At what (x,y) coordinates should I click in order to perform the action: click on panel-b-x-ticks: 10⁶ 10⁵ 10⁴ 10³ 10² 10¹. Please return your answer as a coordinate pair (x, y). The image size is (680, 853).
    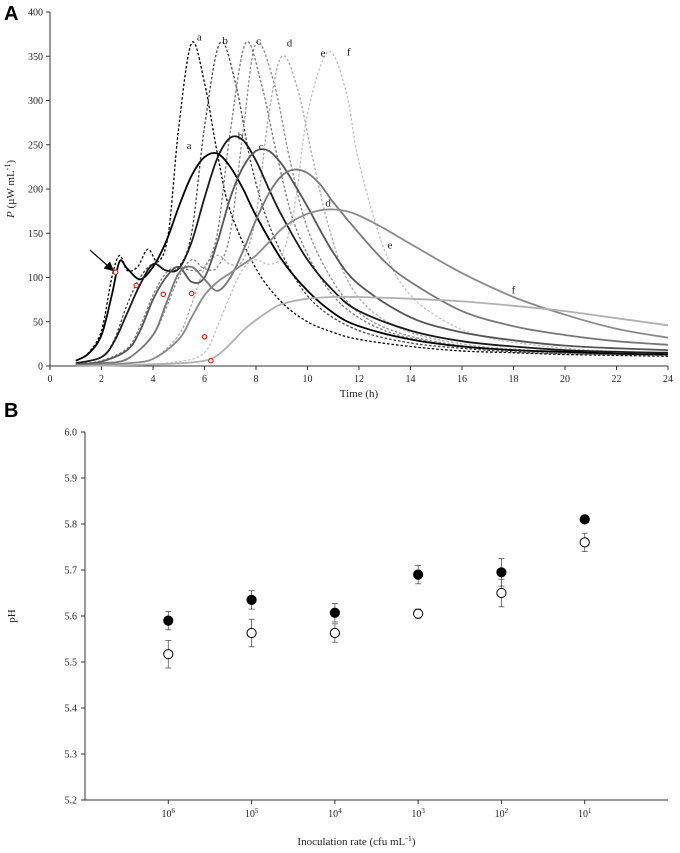
    Looking at the image, I should click on (377, 810).